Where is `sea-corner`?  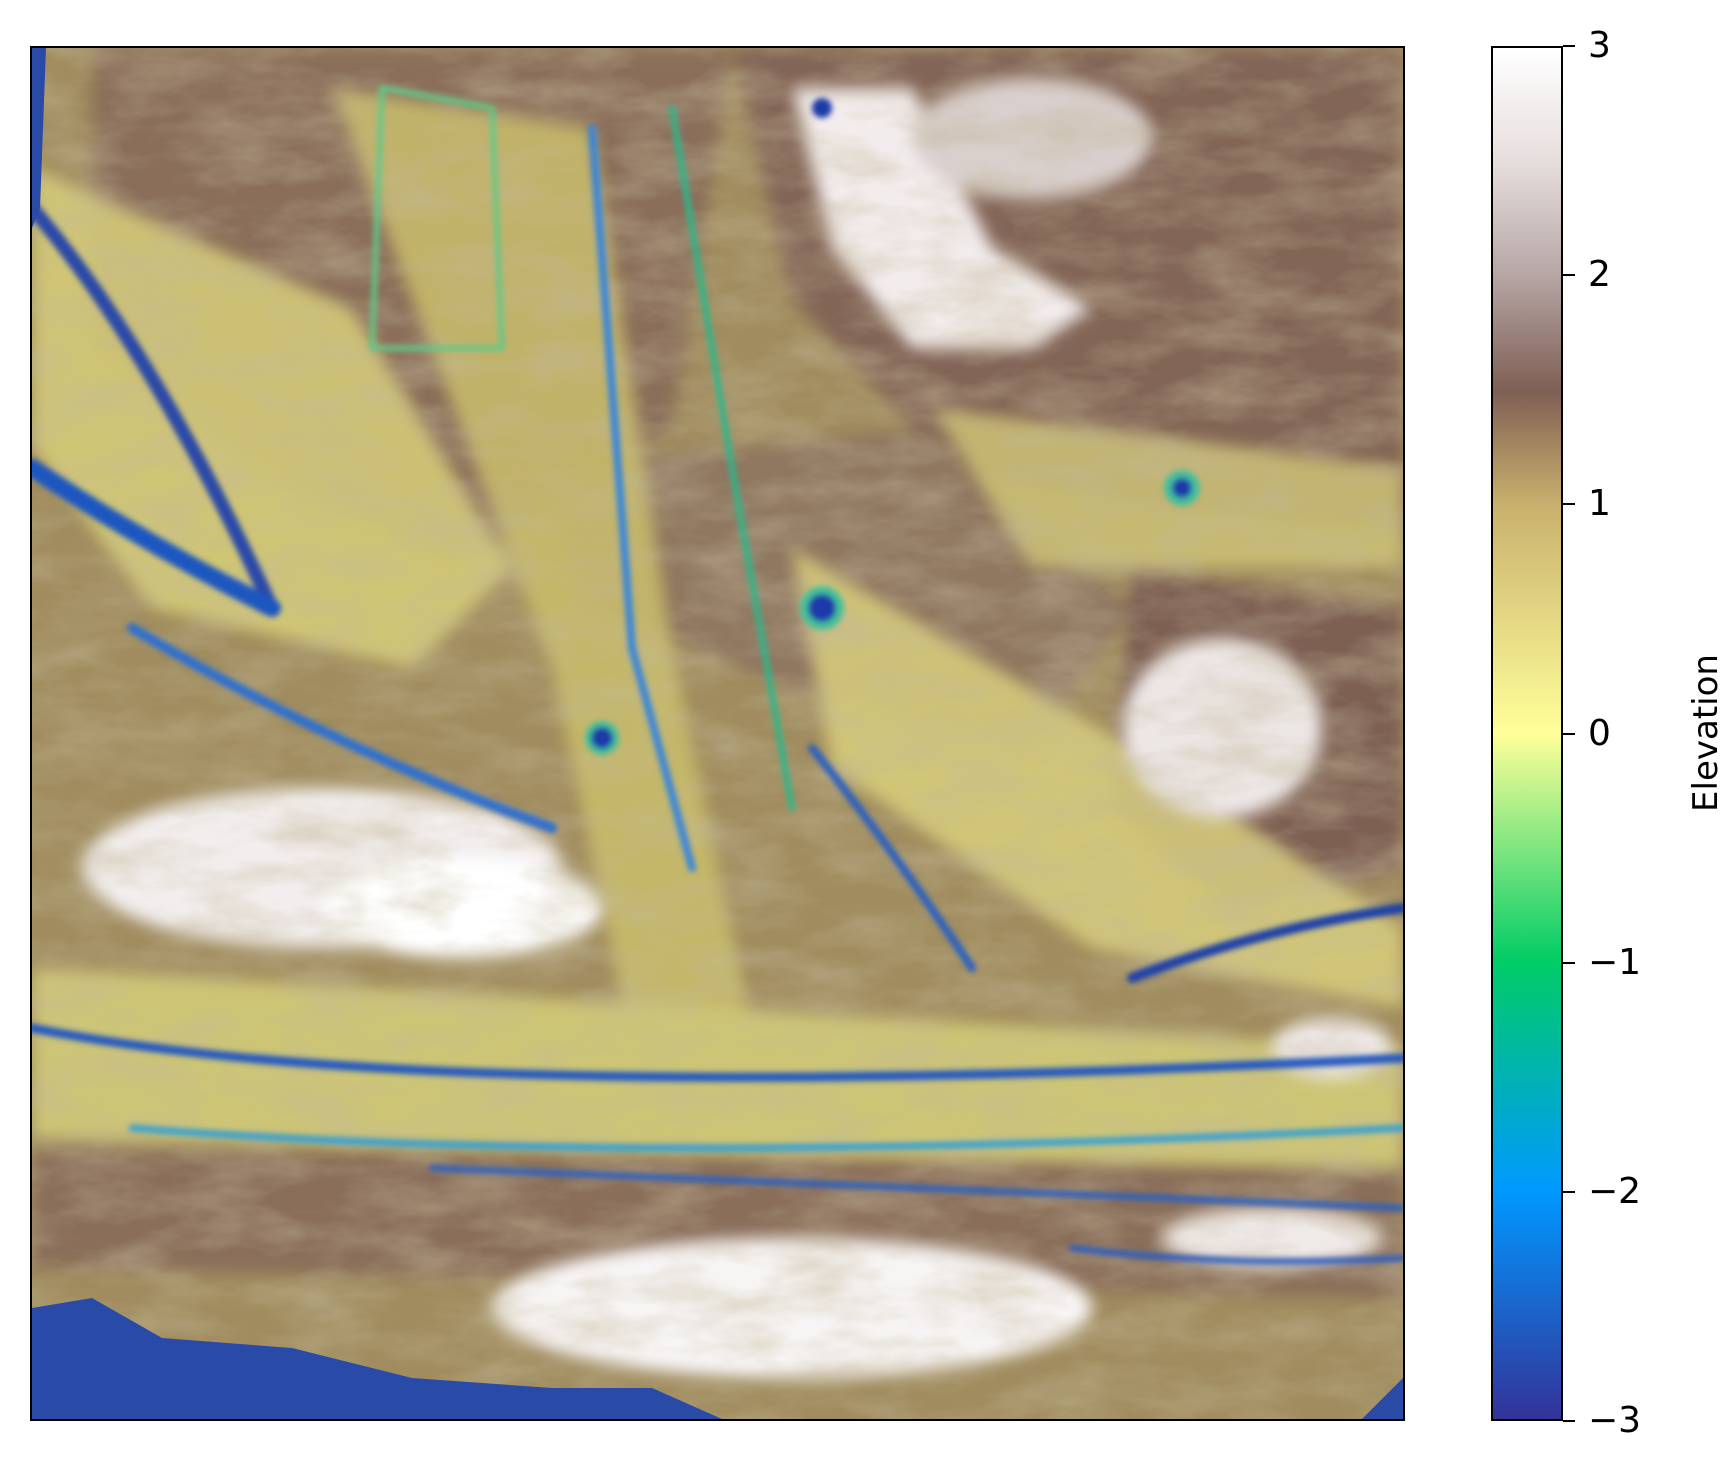 sea-corner is located at coordinates (1382, 1398).